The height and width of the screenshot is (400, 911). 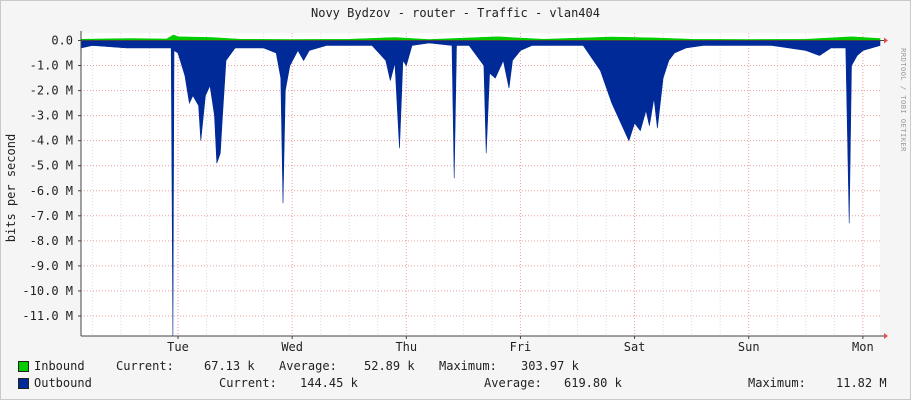 What do you see at coordinates (777, 383) in the screenshot?
I see `outbound-maximum-label: Maximum:` at bounding box center [777, 383].